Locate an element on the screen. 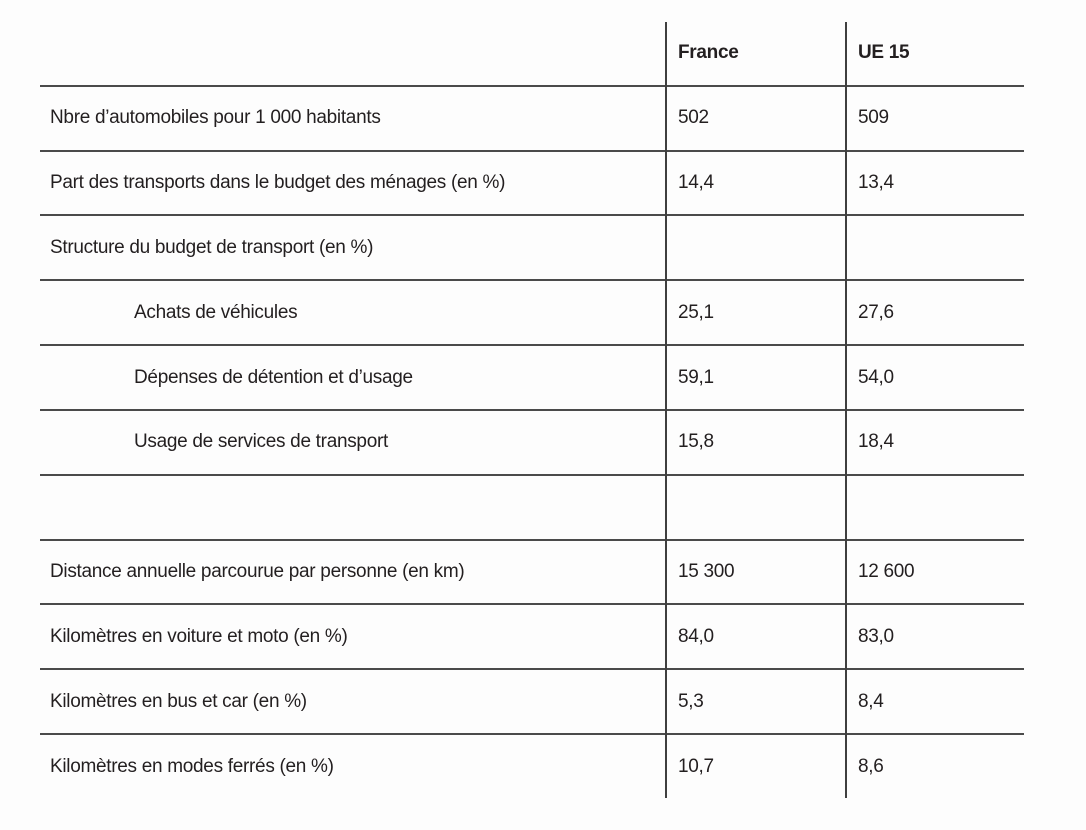  ue15-value: 509 is located at coordinates (873, 118).